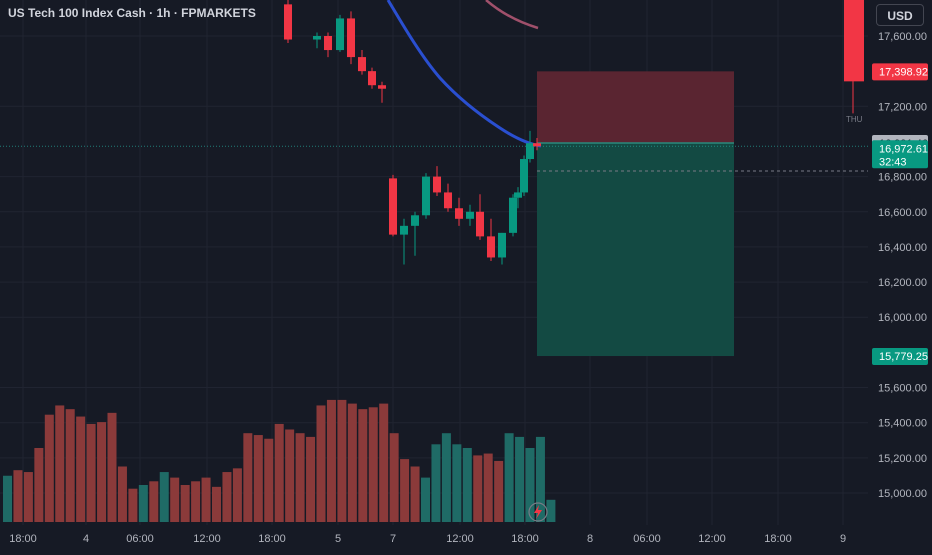 This screenshot has height=555, width=932. Describe the element at coordinates (635, 249) in the screenshot. I see `take-profit-zone` at that location.